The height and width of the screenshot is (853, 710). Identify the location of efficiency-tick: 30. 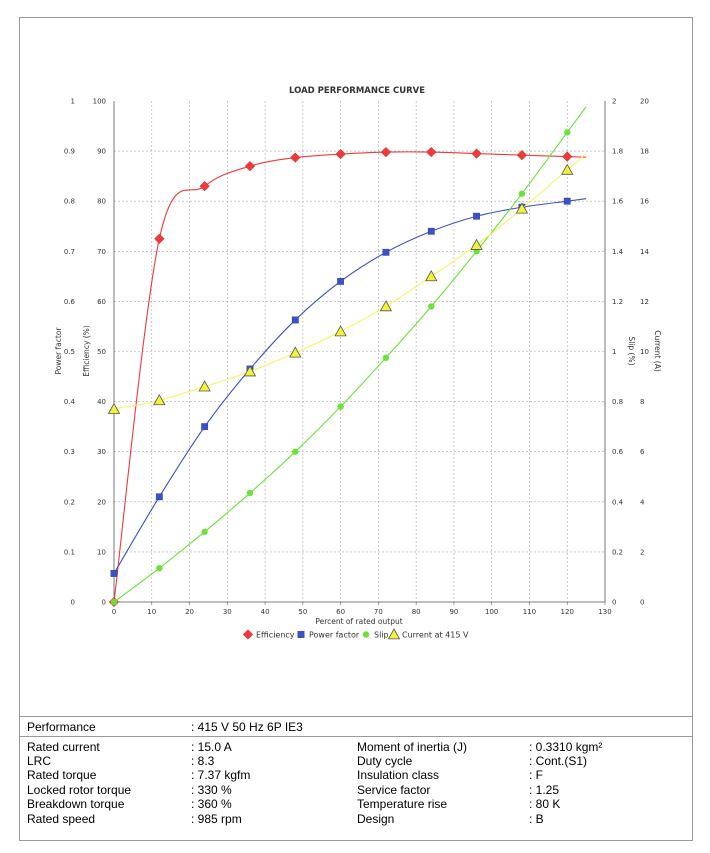
(101, 452).